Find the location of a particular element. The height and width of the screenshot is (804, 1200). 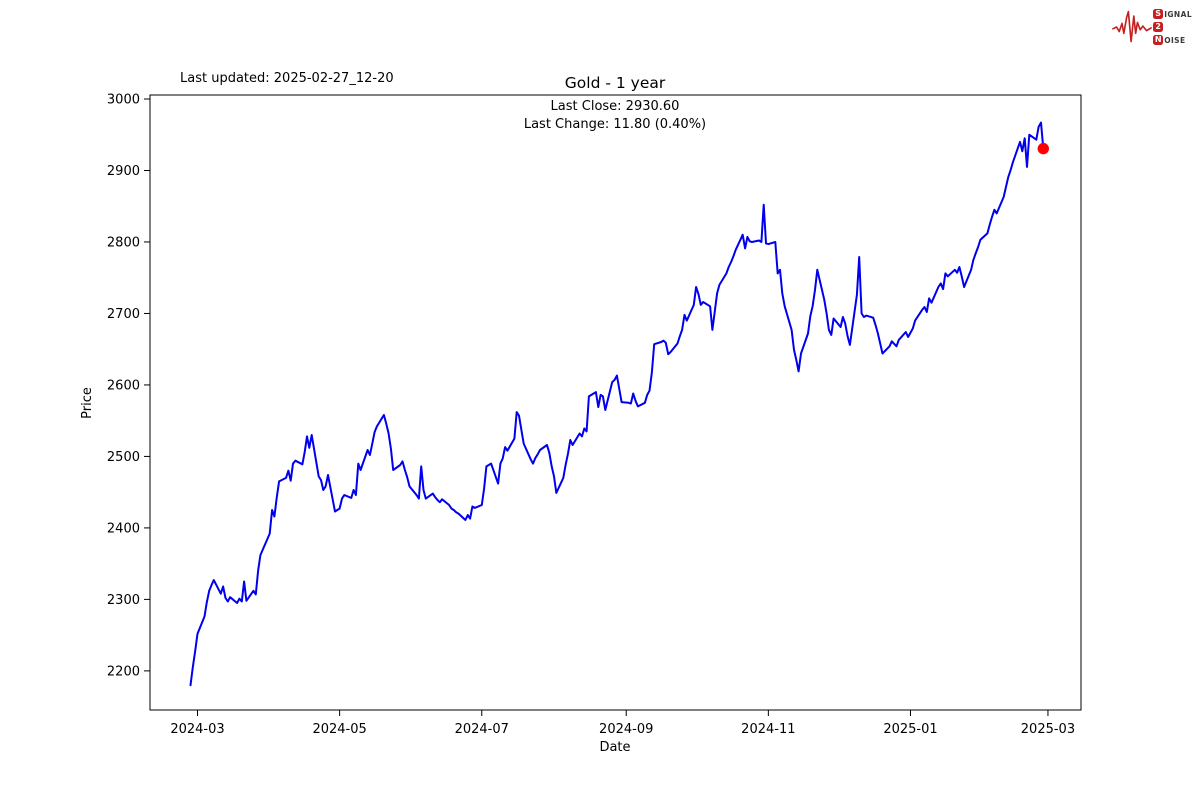

logo-row-2: 2 is located at coordinates (1172, 27).